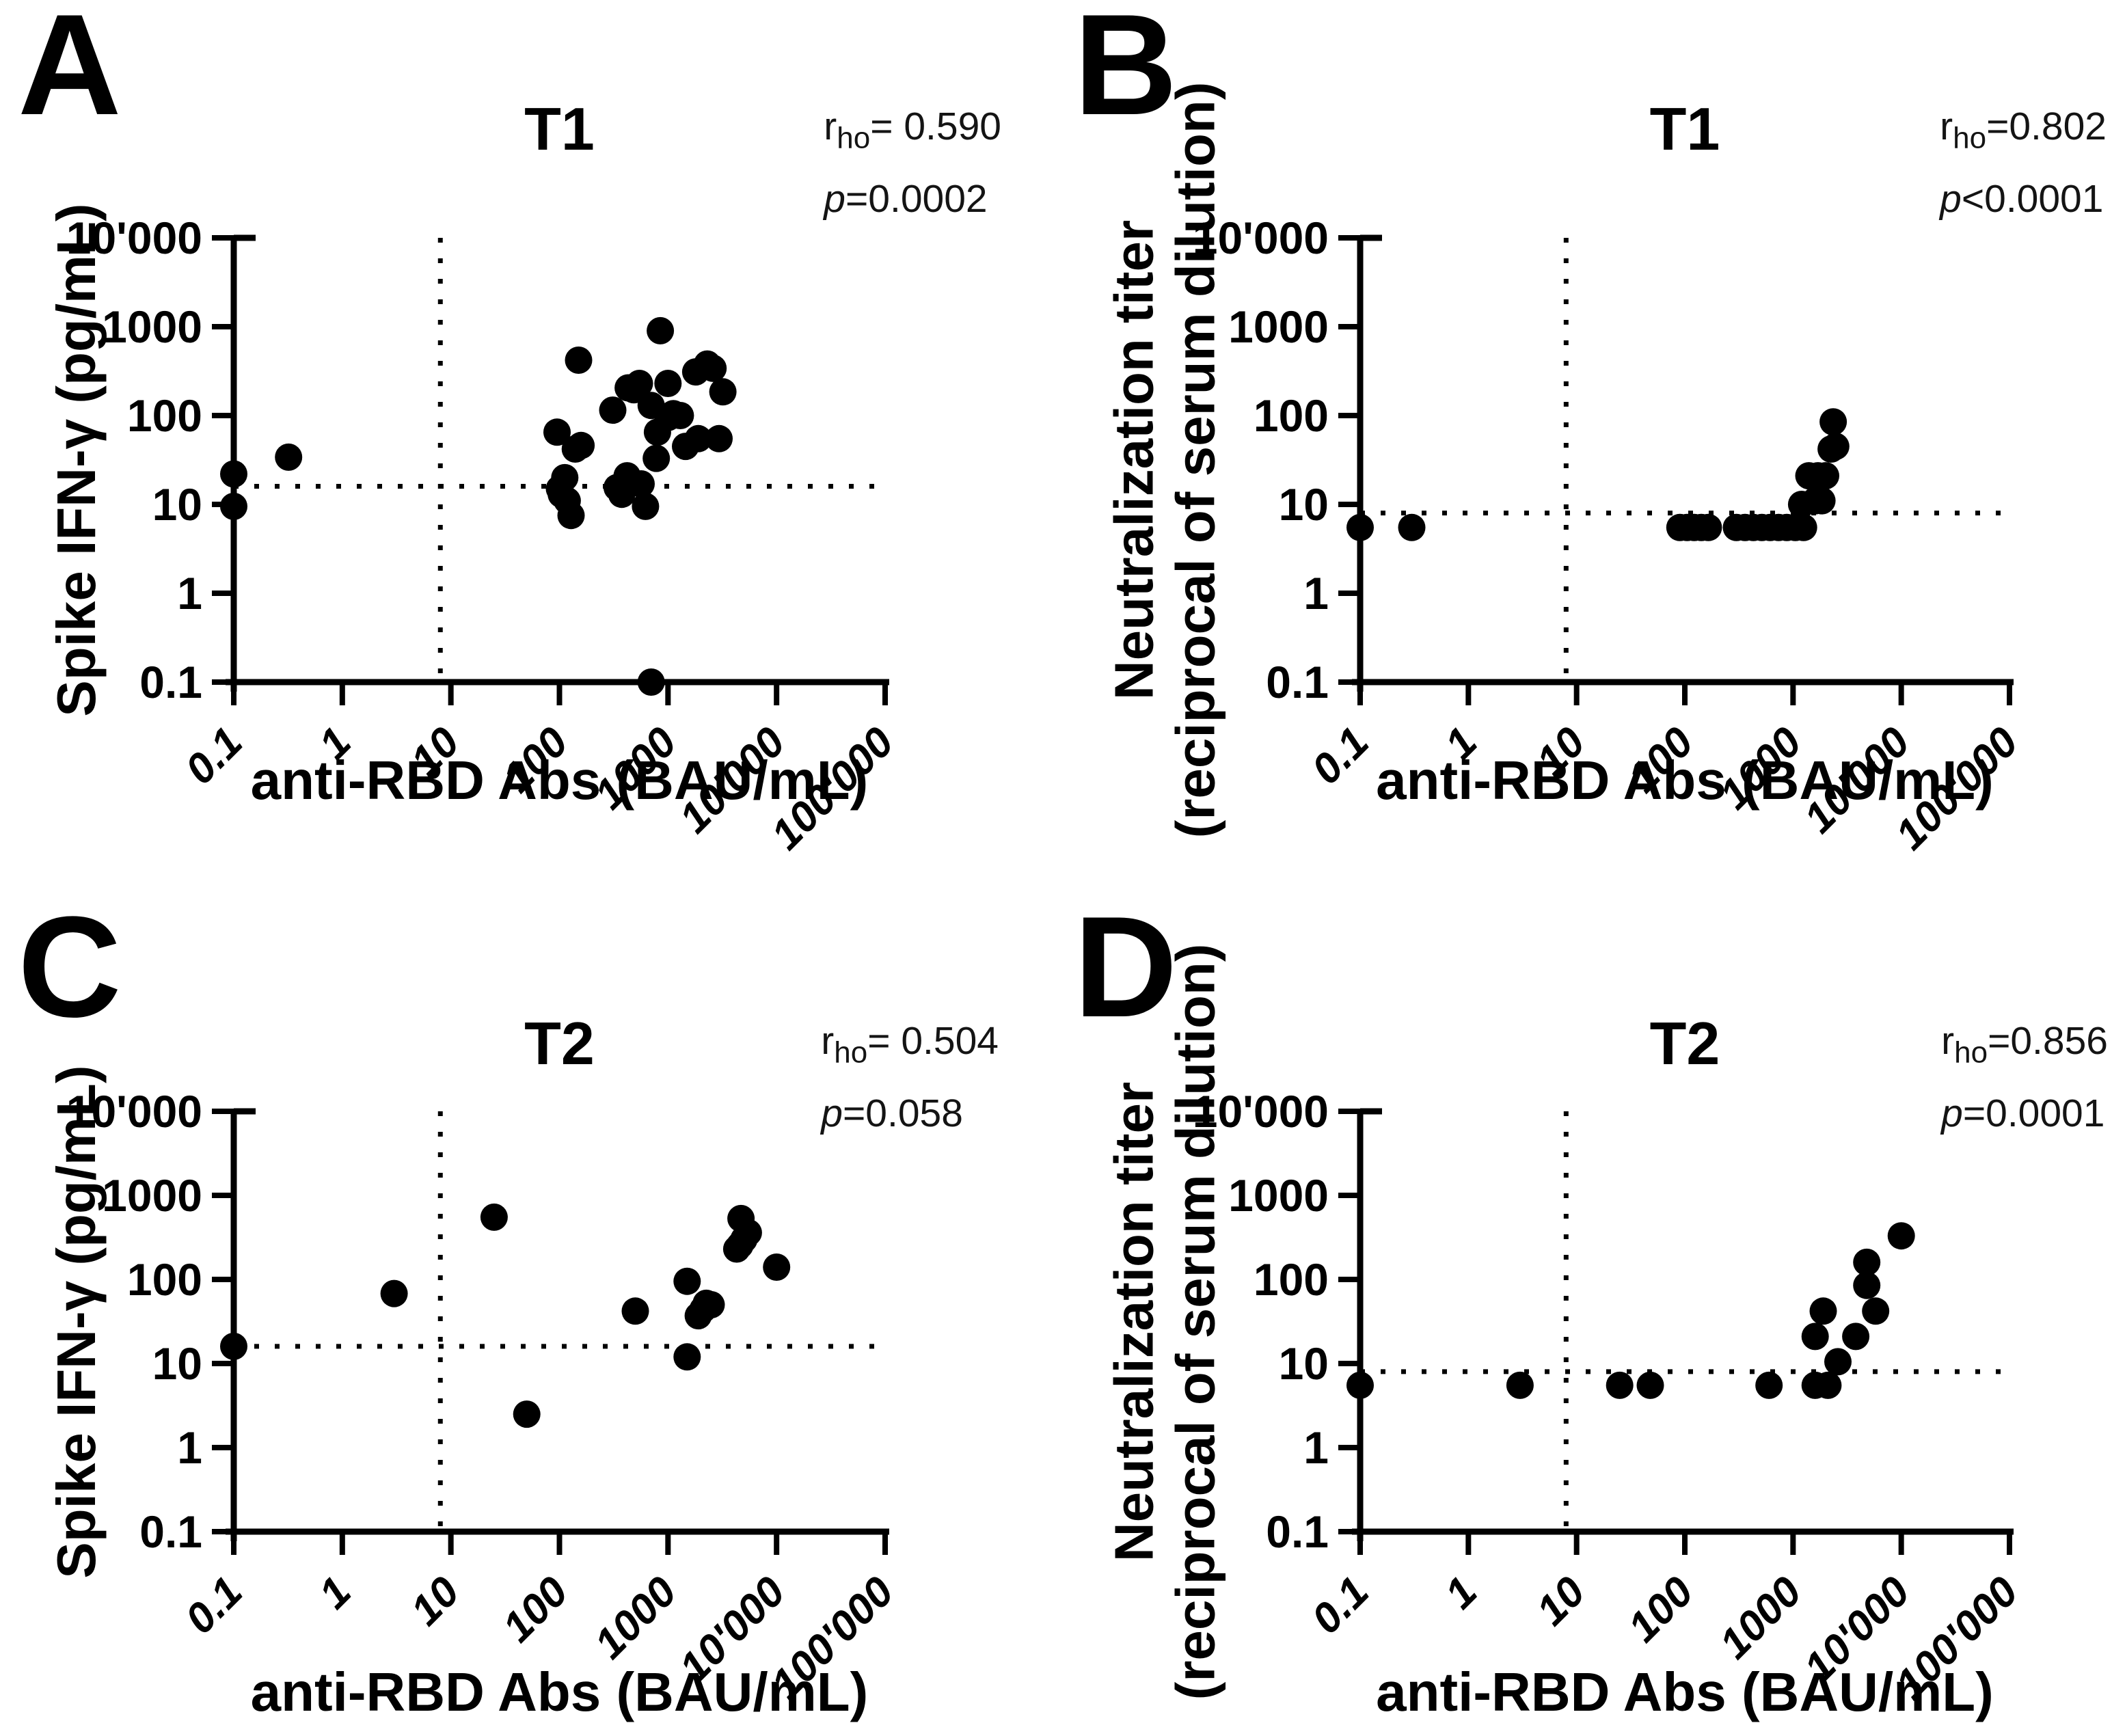 Image resolution: width=2112 pixels, height=1736 pixels. I want to click on stats-block-c: rho= 0.504 p=0.058, so click(910, 1077).